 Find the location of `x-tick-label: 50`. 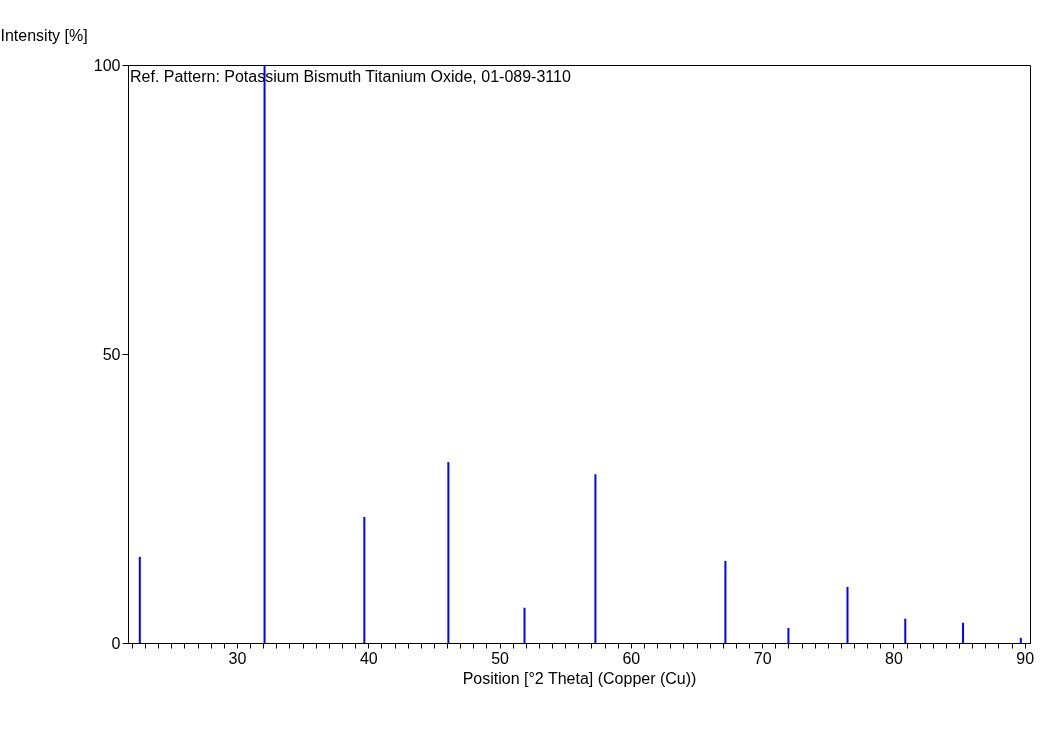

x-tick-label: 50 is located at coordinates (500, 658).